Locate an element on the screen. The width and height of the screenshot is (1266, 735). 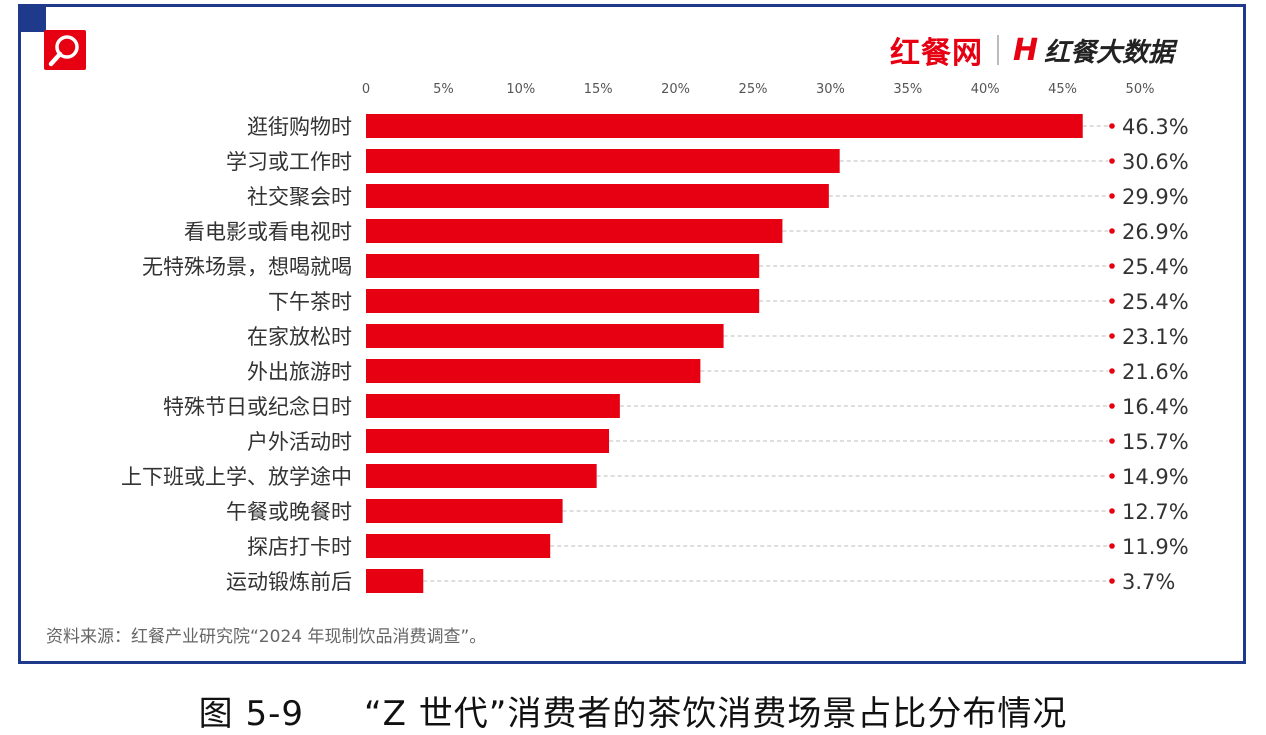
category-label: 户外活动时 is located at coordinates (299, 442).